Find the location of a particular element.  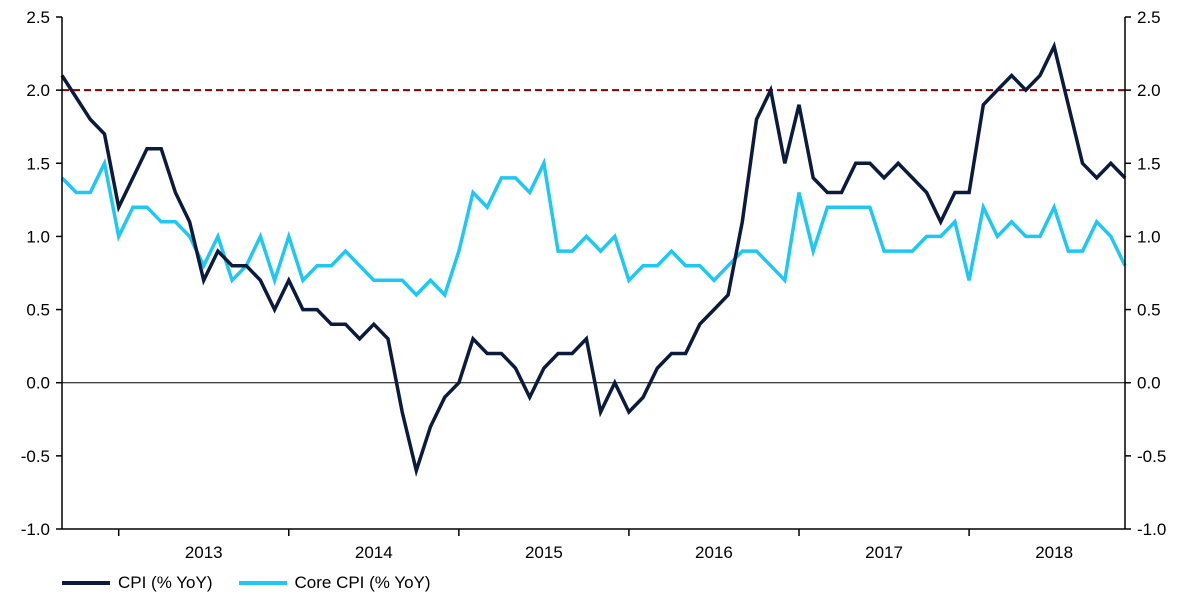

legend-item-core-cpi: Core CPI (% YoY) is located at coordinates (334, 583).